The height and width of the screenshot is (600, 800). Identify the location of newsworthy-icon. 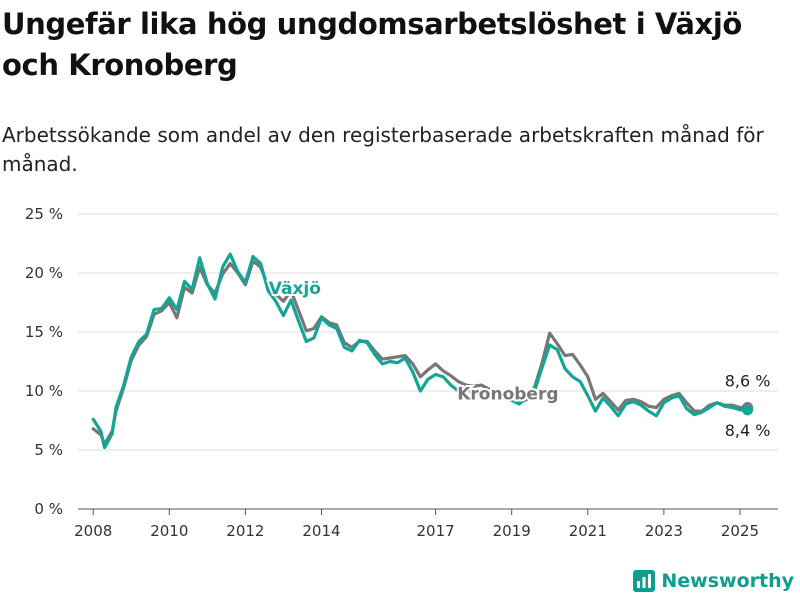
(644, 581).